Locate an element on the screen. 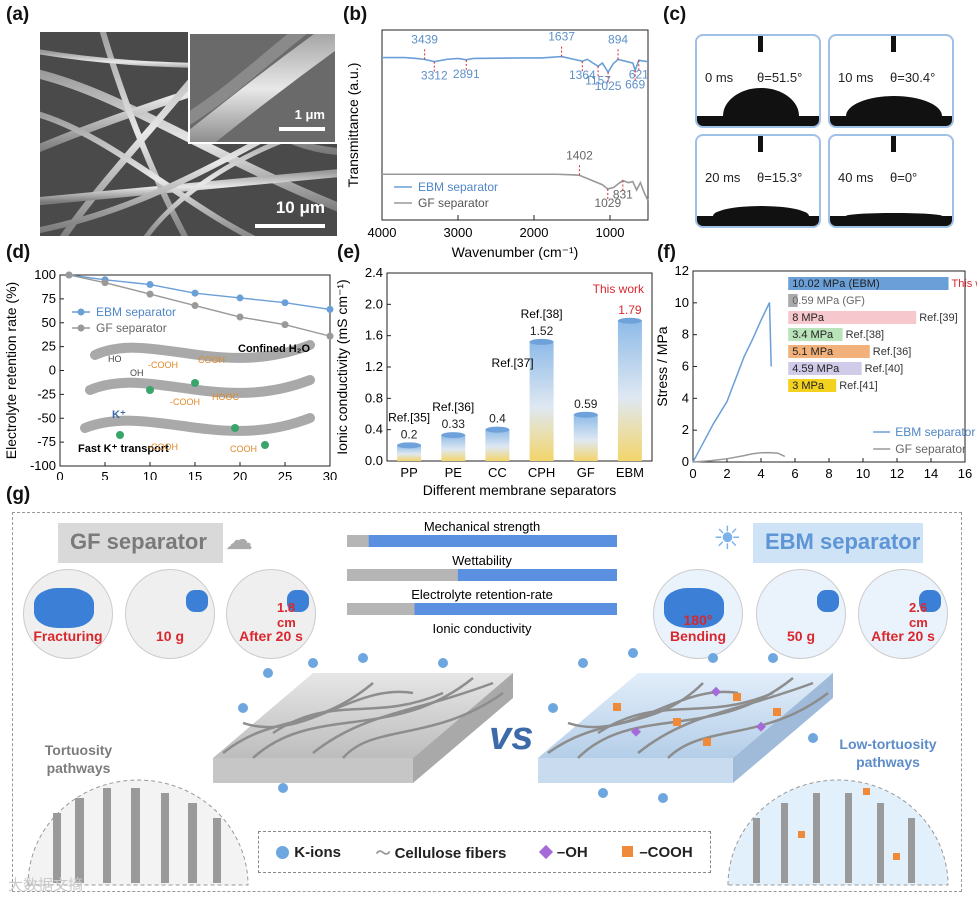 Image resolution: width=977 pixels, height=902 pixels. comparison-value: 3 MPa is located at coordinates (808, 386).